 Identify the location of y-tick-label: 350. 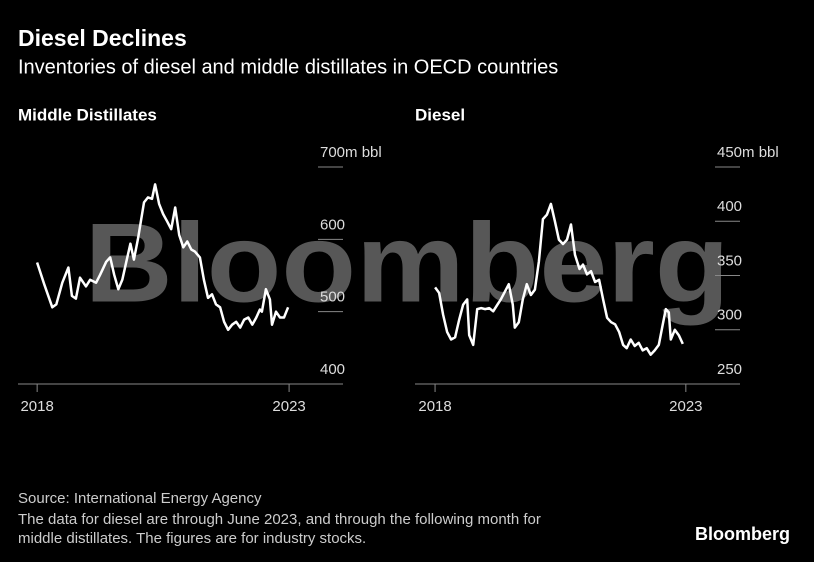
(729, 260).